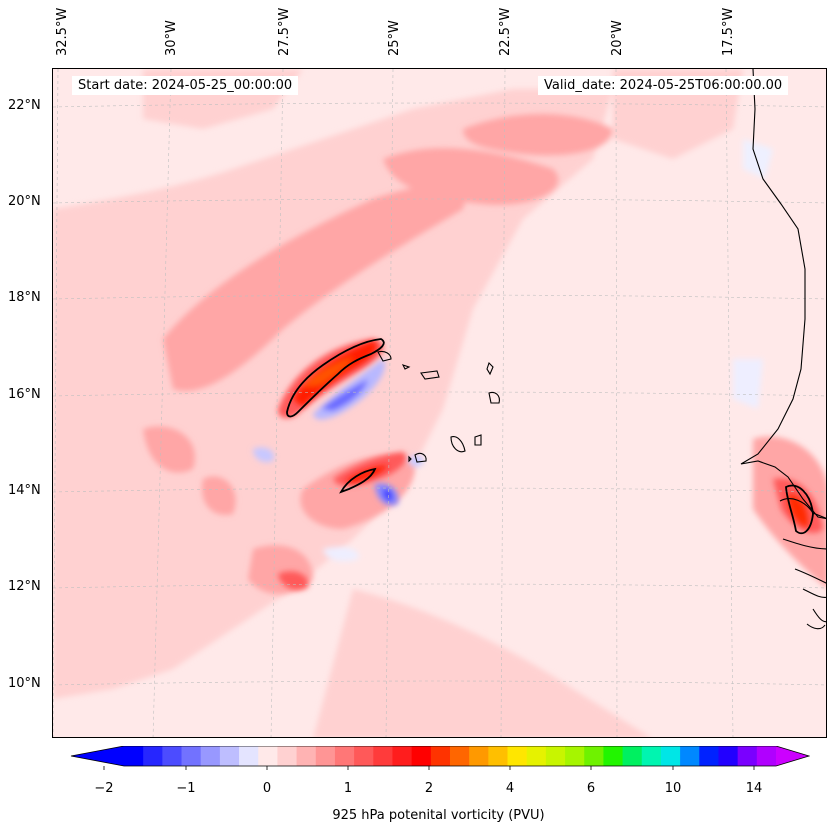  Describe the element at coordinates (267, 788) in the screenshot. I see `colorbar-tick-label: 0` at that location.